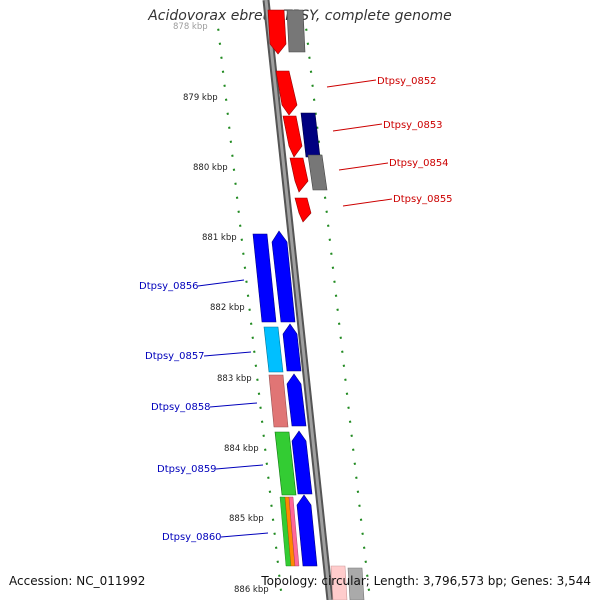  Describe the element at coordinates (181, 407) in the screenshot. I see `gene-label-dtpsy-0858: Dtpsy_0858` at that location.